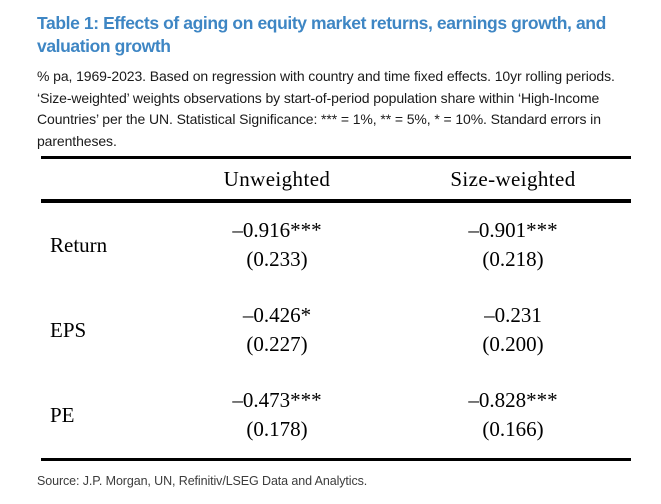 Image resolution: width=661 pixels, height=504 pixels. Describe the element at coordinates (277, 315) in the screenshot. I see `coefficient-value: –0.426*` at that location.